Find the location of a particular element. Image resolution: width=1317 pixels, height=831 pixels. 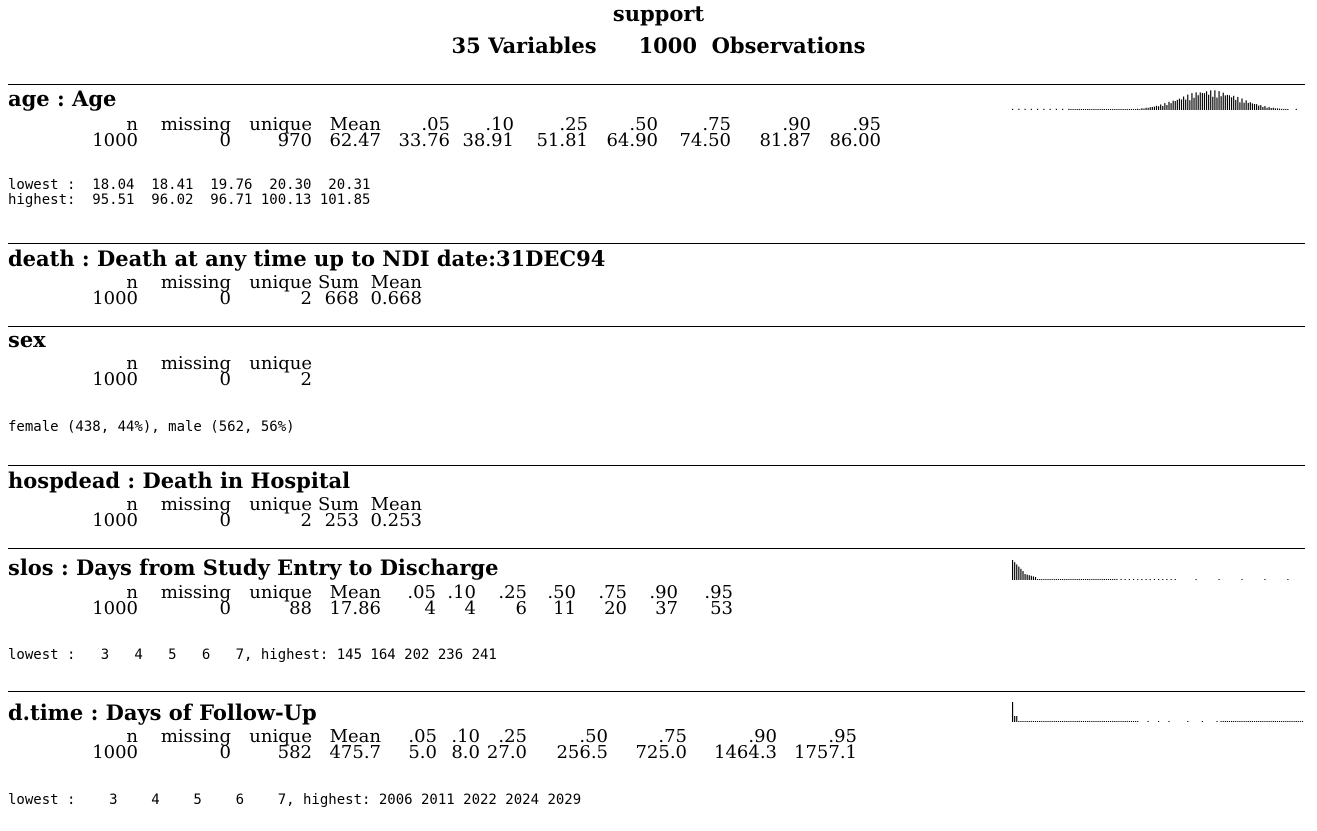

stat-value: 86.00 is located at coordinates (855, 140).